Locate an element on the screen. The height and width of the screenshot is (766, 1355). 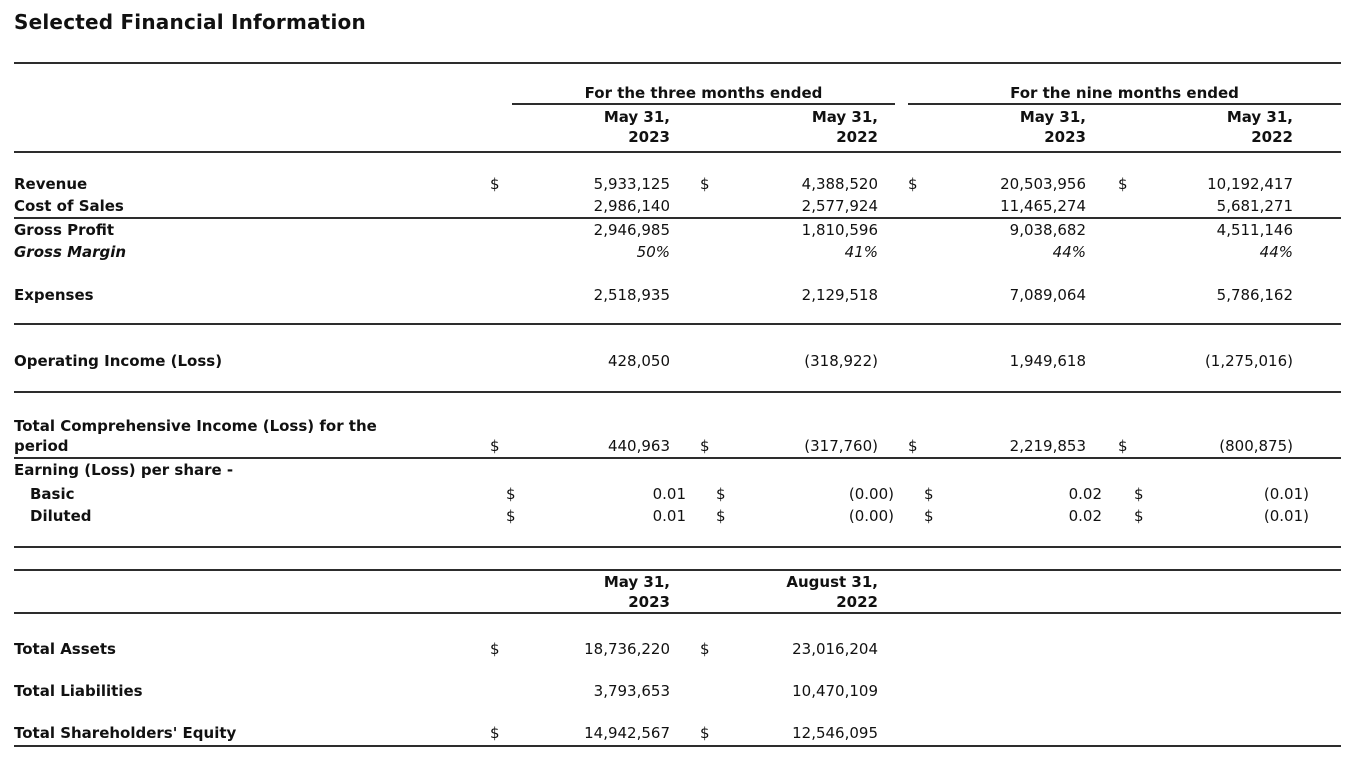
cell-value: 7,089,064 is located at coordinates (1047, 295).